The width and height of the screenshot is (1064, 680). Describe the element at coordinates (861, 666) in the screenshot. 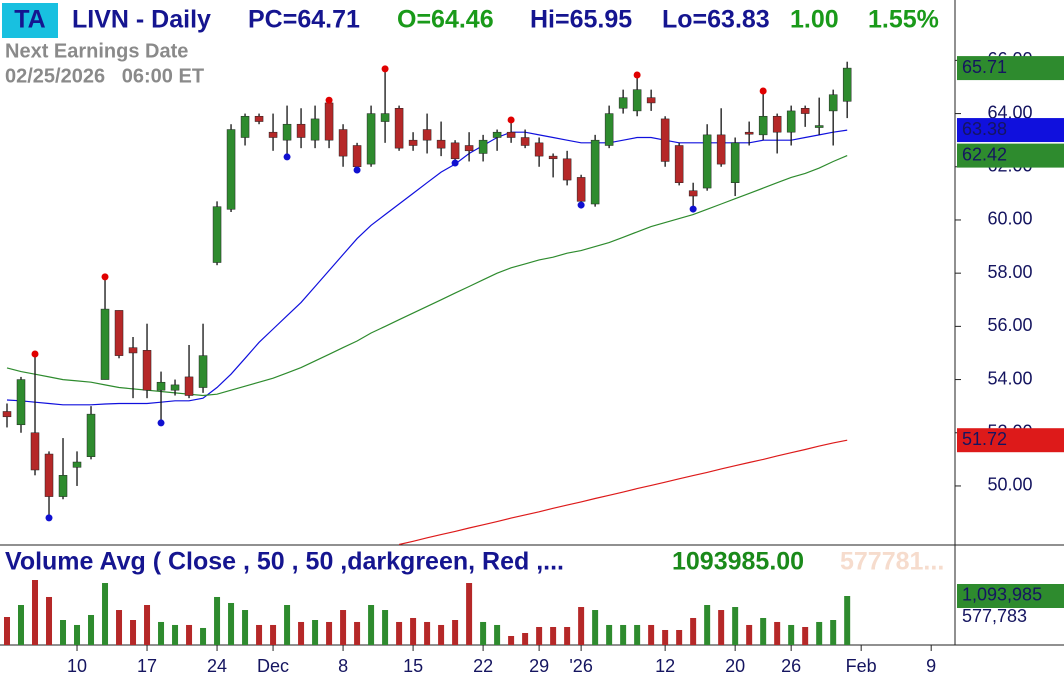

I see `x-tick-label: Feb` at that location.